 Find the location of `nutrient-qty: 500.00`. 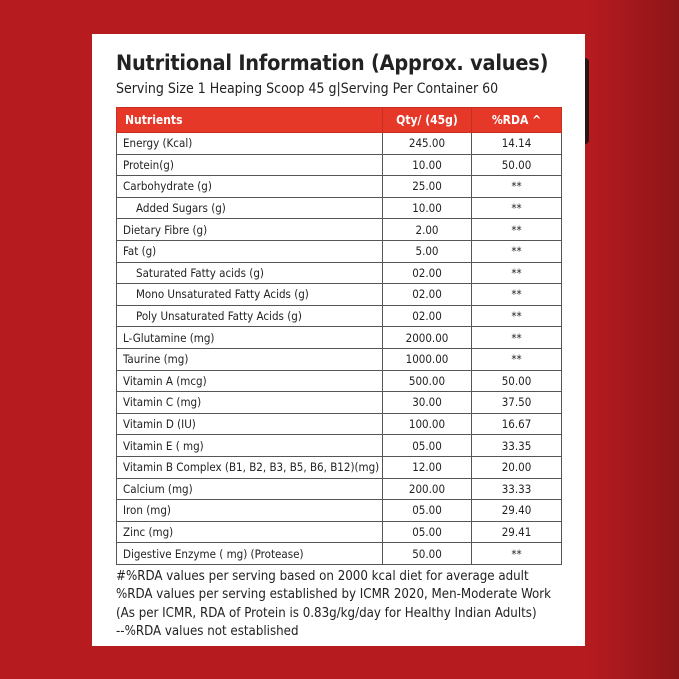

nutrient-qty: 500.00 is located at coordinates (427, 381).